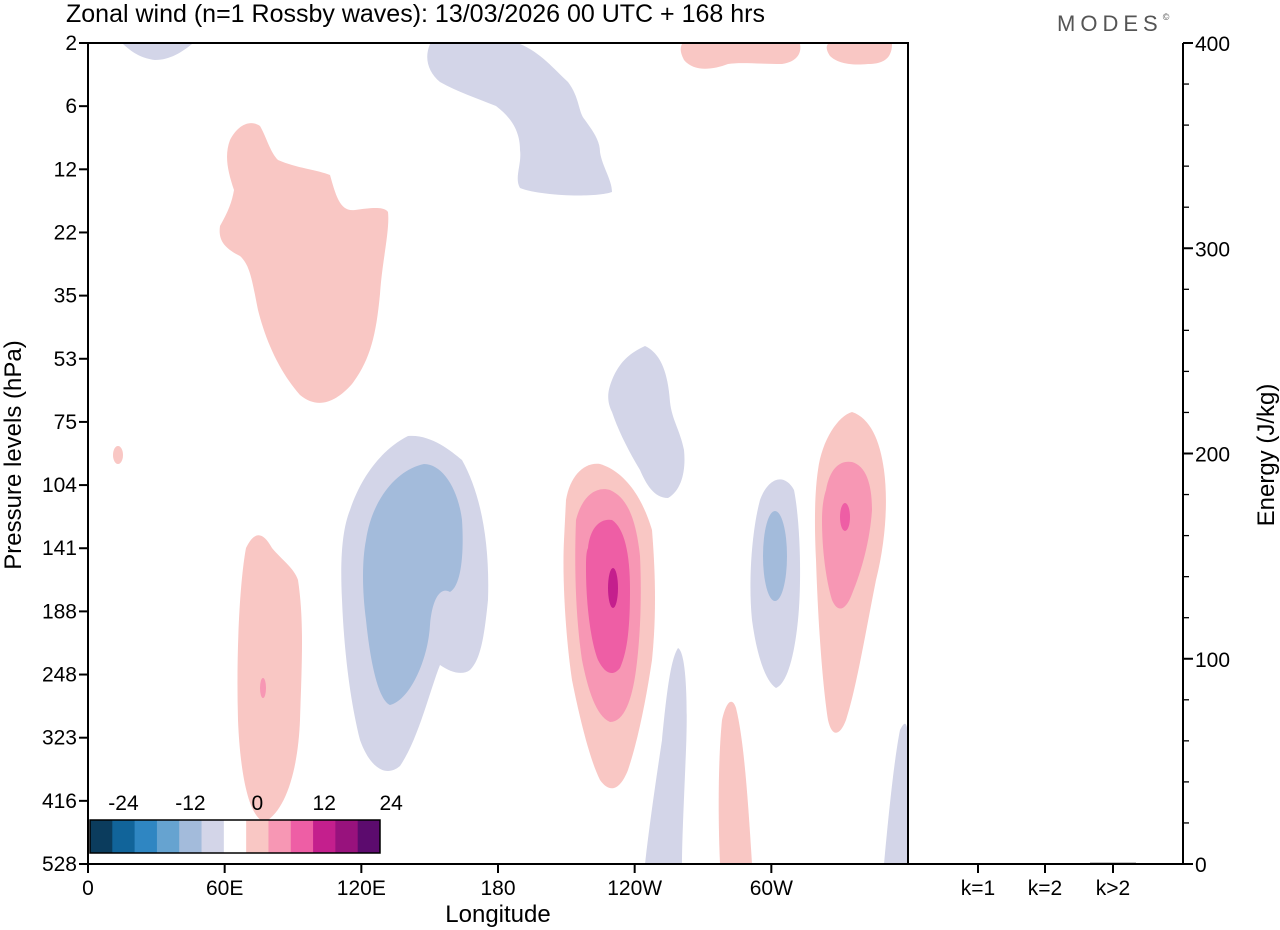 The image size is (1280, 930). What do you see at coordinates (1166, 17) in the screenshot?
I see `brand-mark: ©` at bounding box center [1166, 17].